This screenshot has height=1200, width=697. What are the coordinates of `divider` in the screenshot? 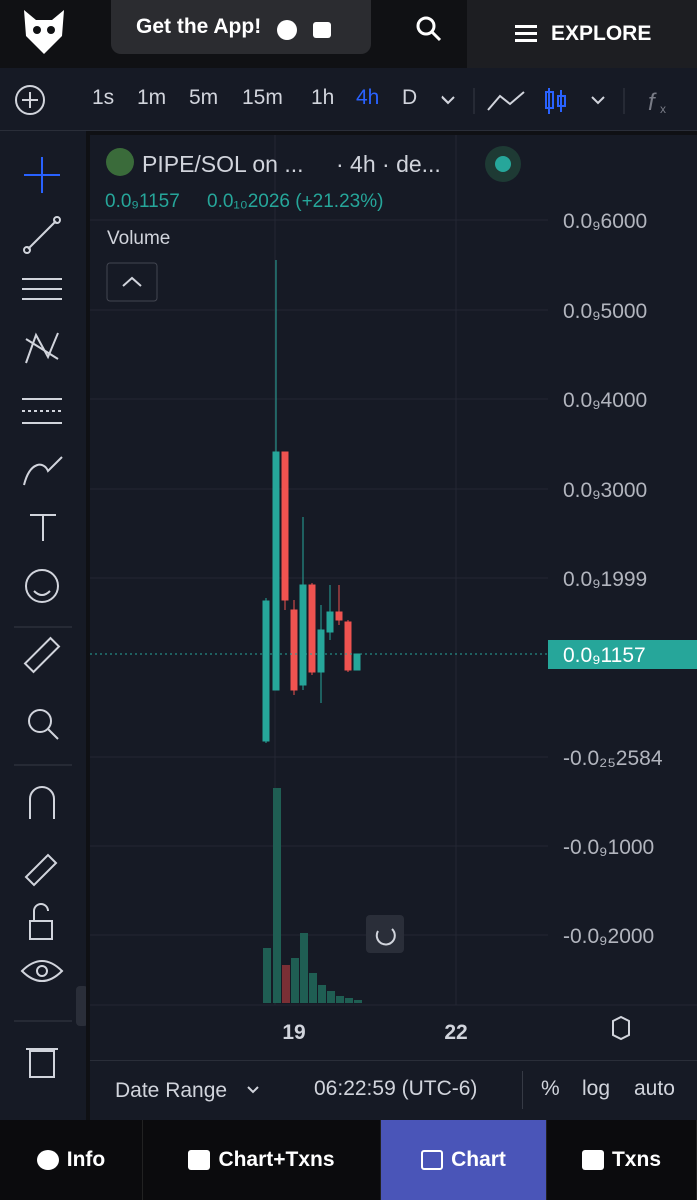 It's located at (522, 1090).